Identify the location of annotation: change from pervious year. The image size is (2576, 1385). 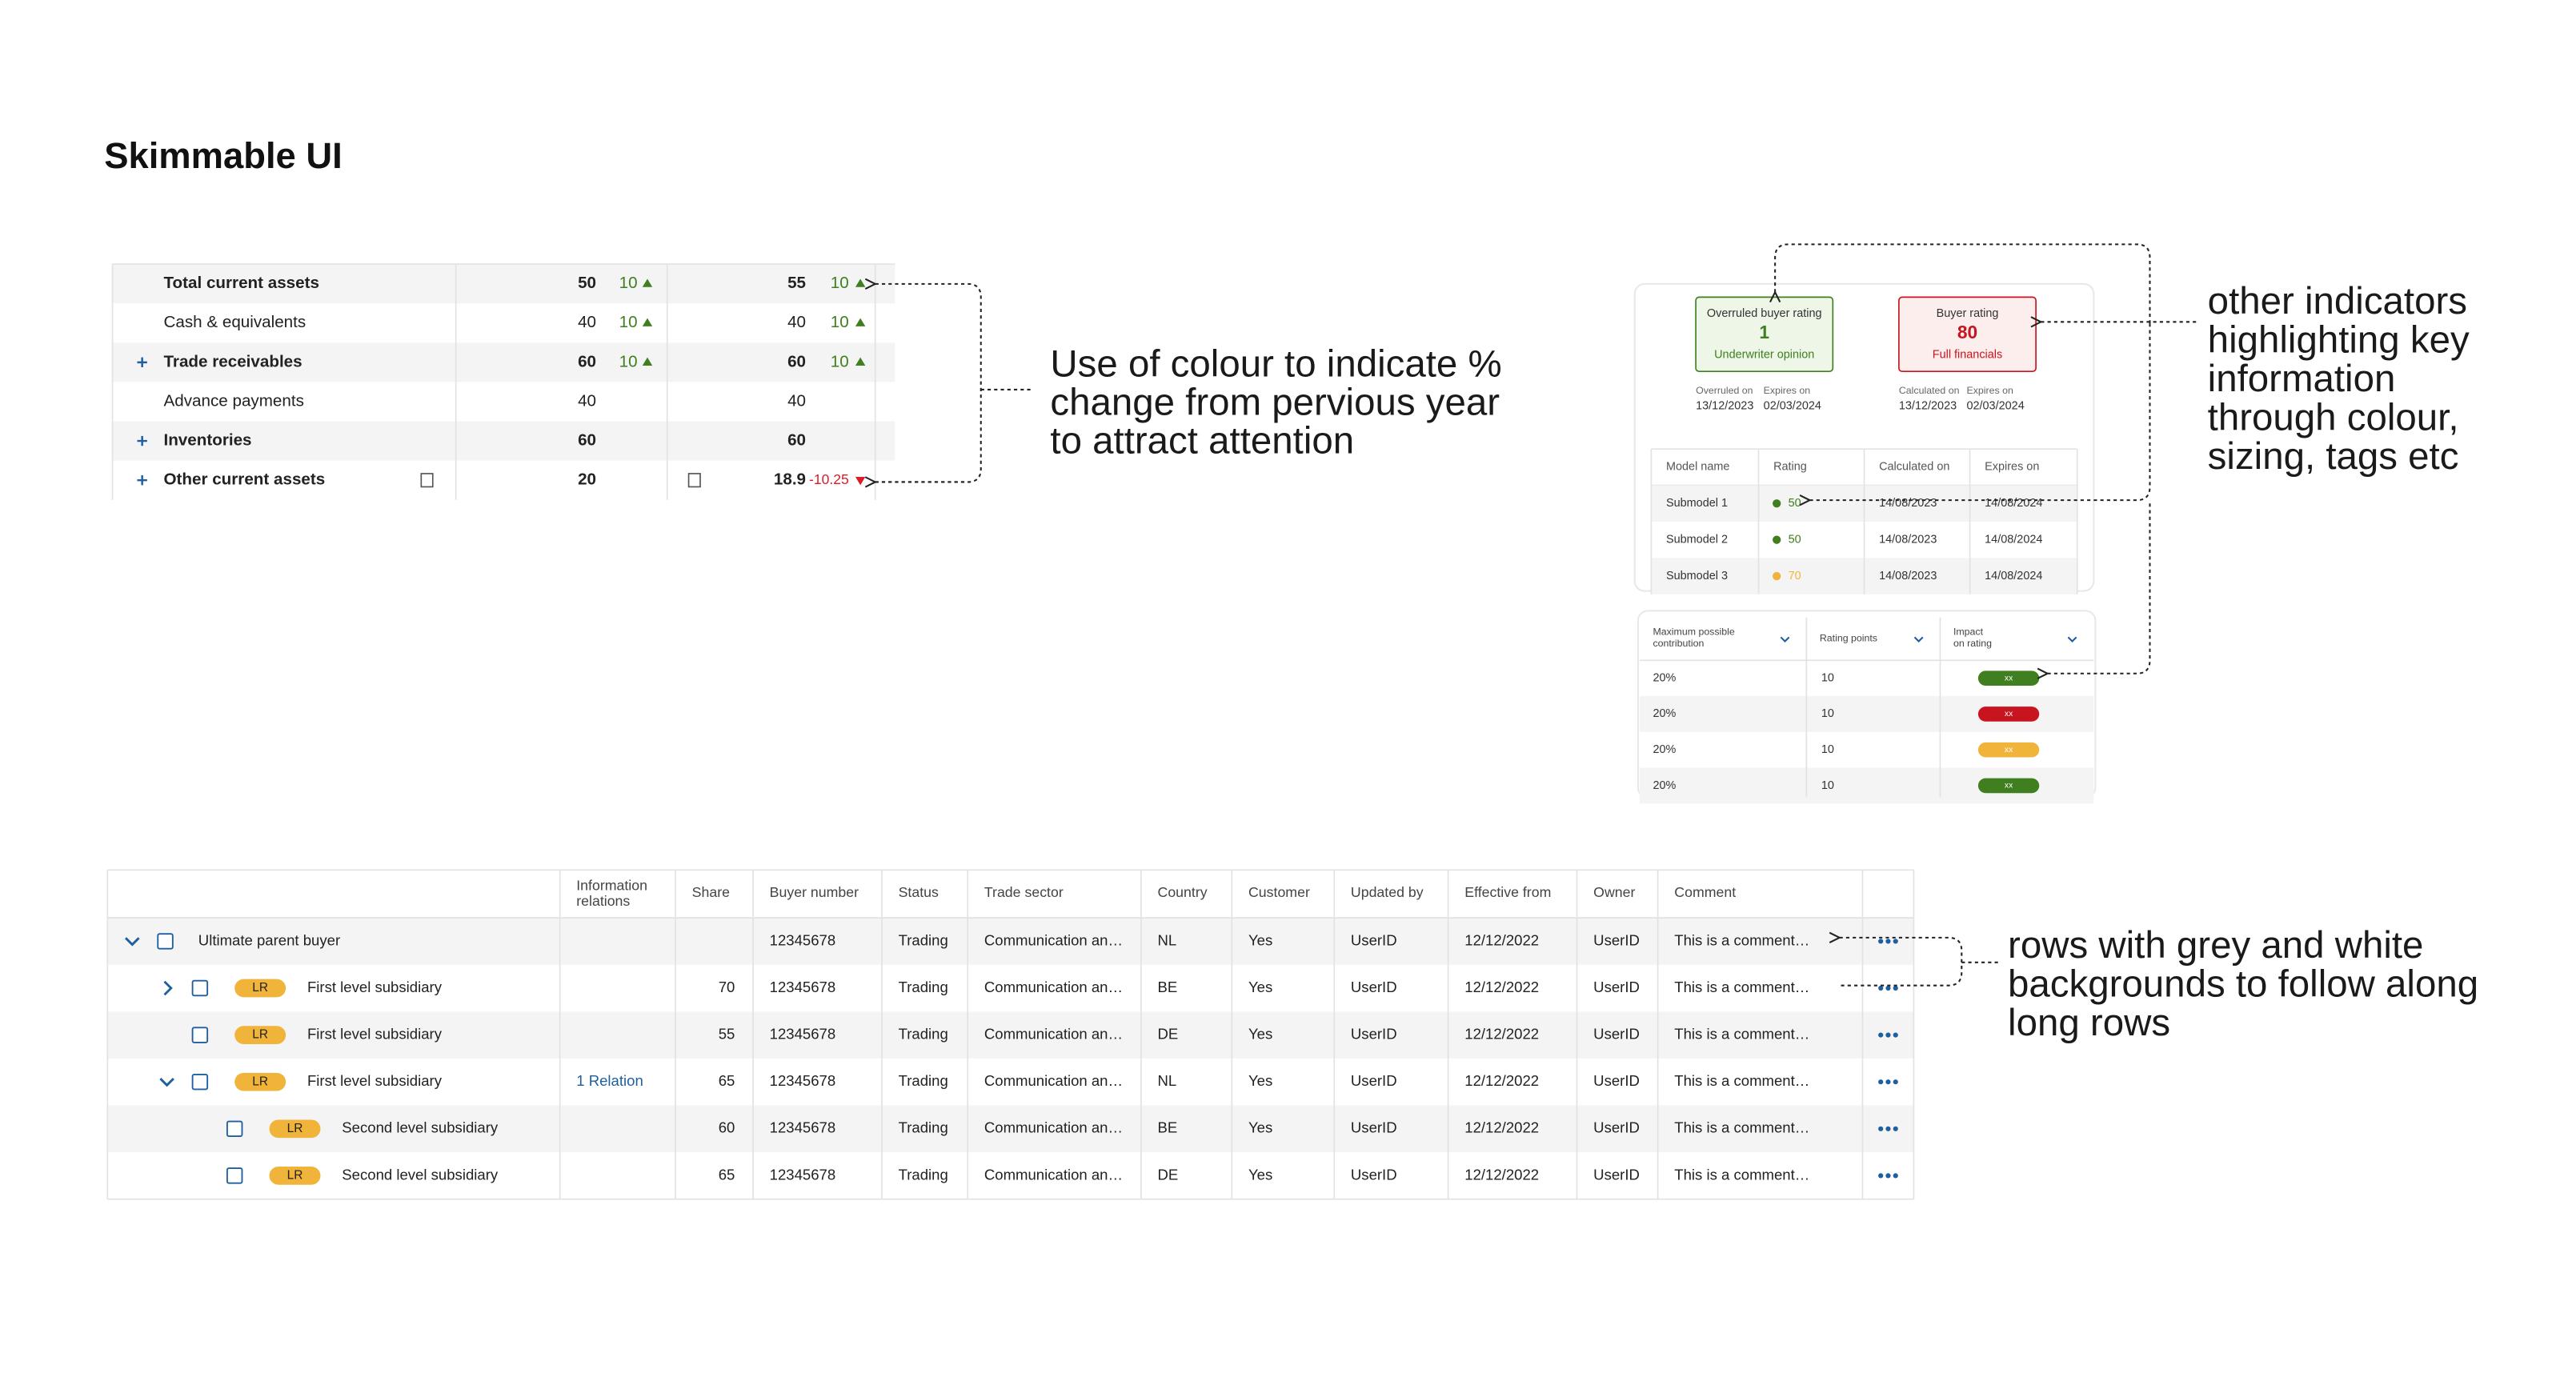
(1275, 403).